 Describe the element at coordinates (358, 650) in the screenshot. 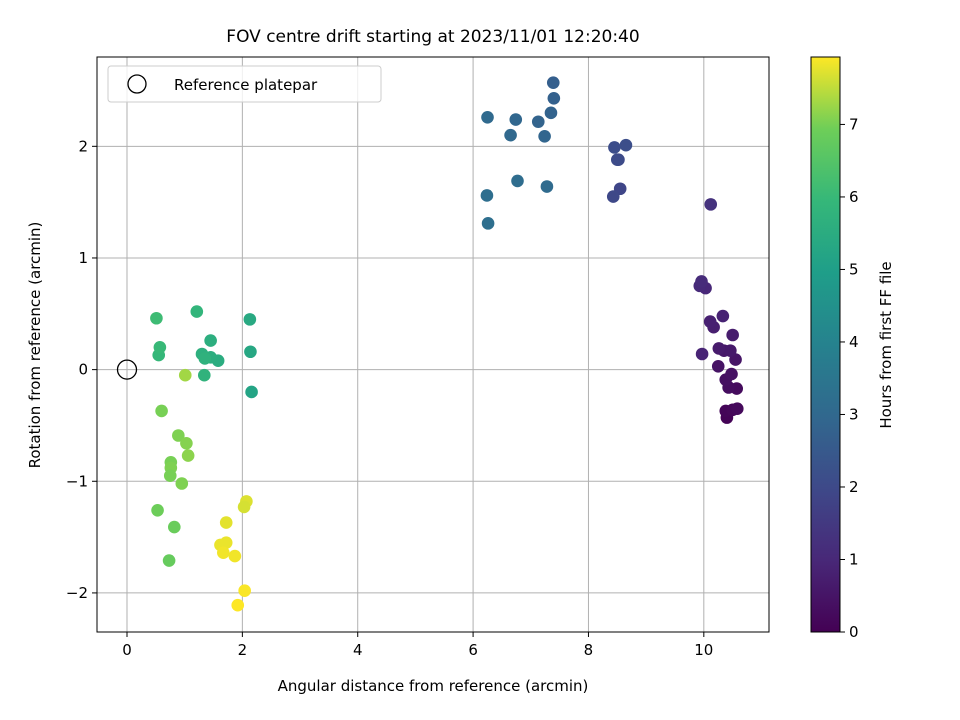

I see `x-tick-label: 4` at that location.